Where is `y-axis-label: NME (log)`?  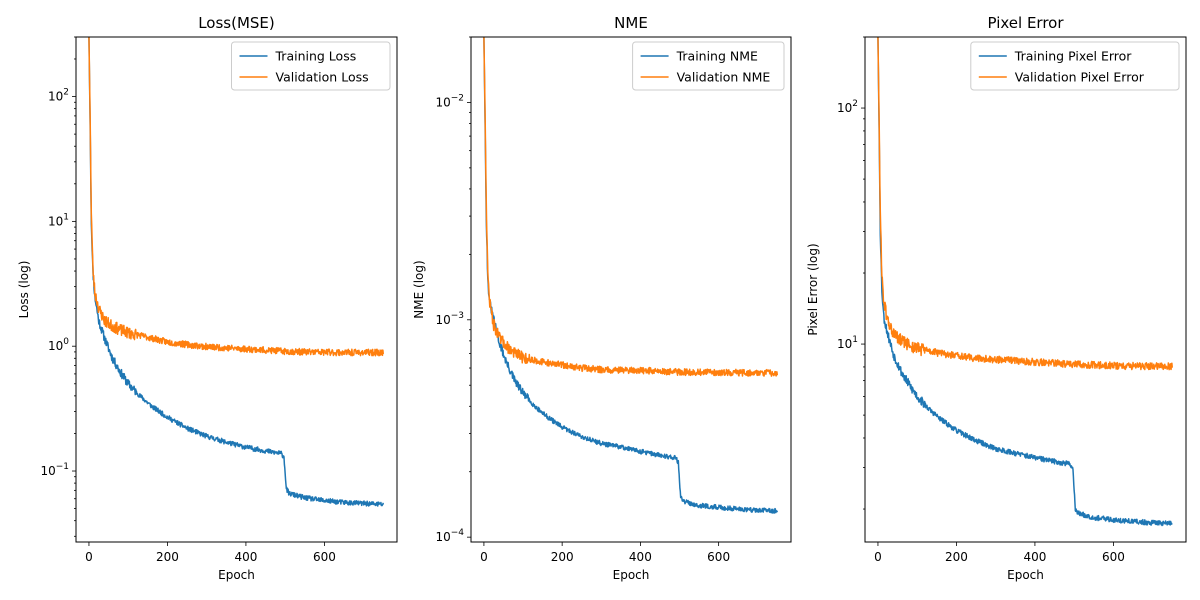 y-axis-label: NME (log) is located at coordinates (419, 289).